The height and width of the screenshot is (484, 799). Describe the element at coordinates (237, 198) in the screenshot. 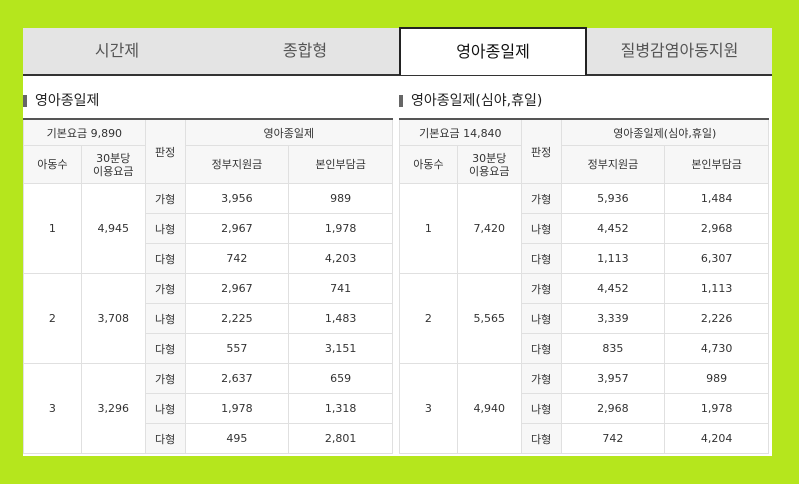

I see `gov-value: 3,956` at that location.